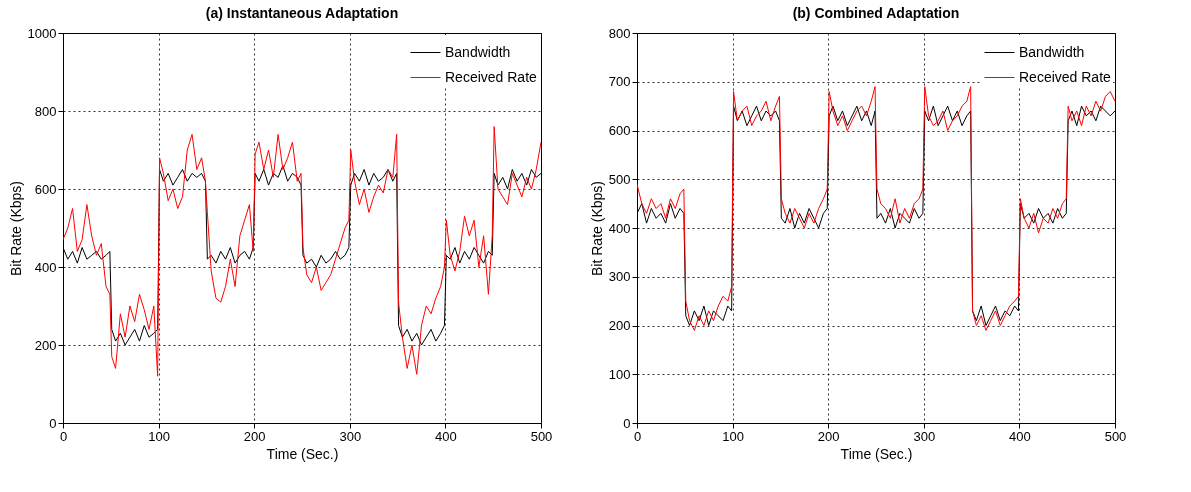 This screenshot has height=492, width=1191. I want to click on chart-title: (b) Combined Adaptation, so click(876, 13).